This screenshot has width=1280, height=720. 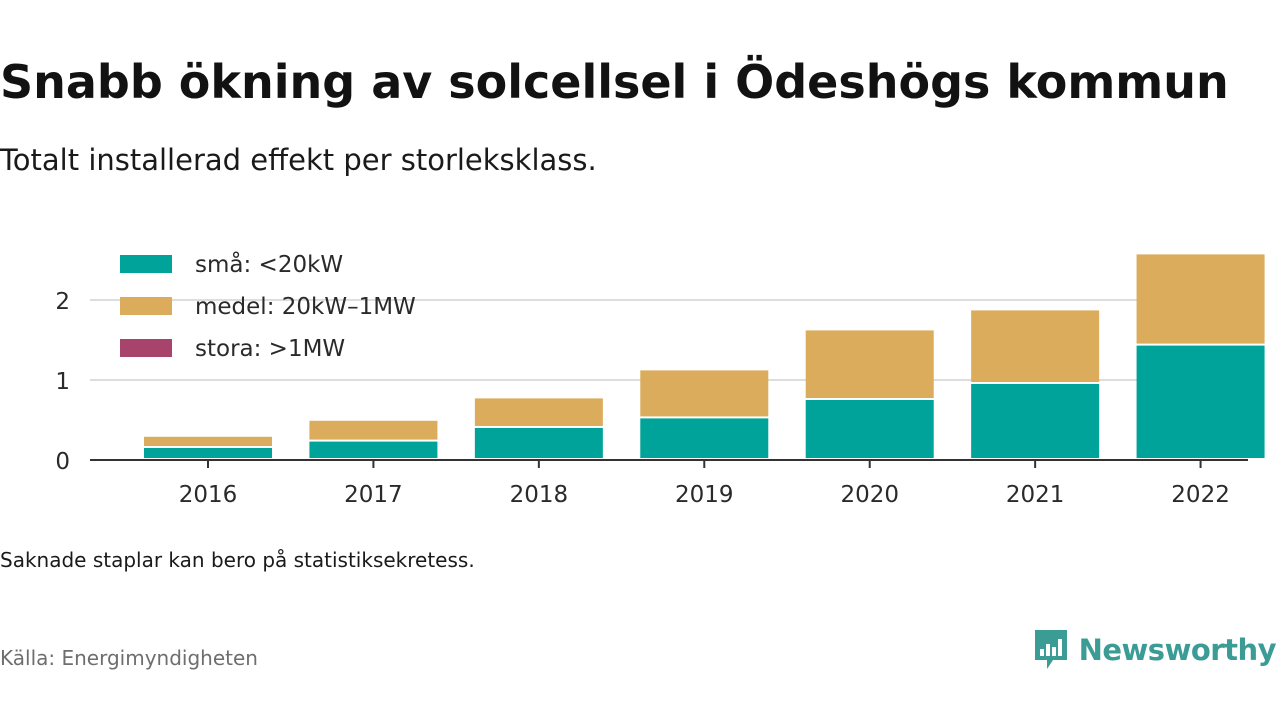 I want to click on legend-label: stora: >1MW, so click(x=270, y=349).